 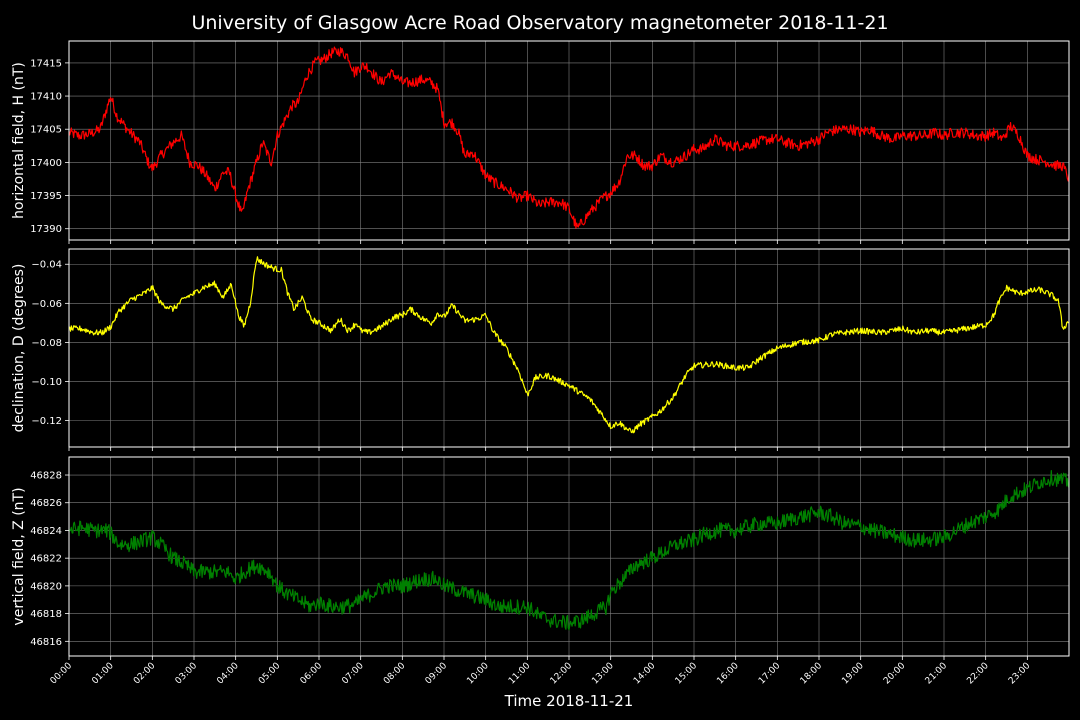 What do you see at coordinates (46, 382) in the screenshot?
I see `y-tick-label: −0.10` at bounding box center [46, 382].